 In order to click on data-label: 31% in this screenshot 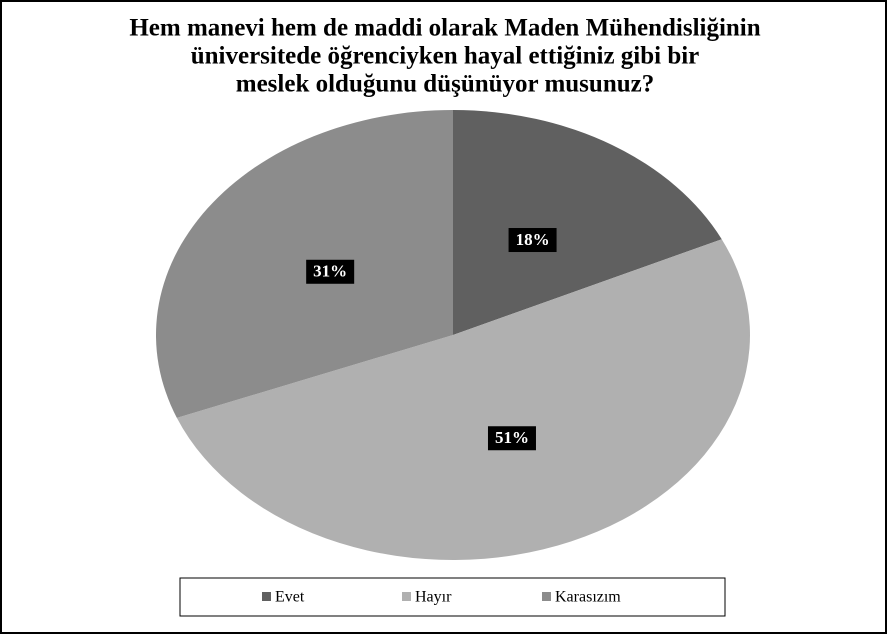, I will do `click(330, 271)`.